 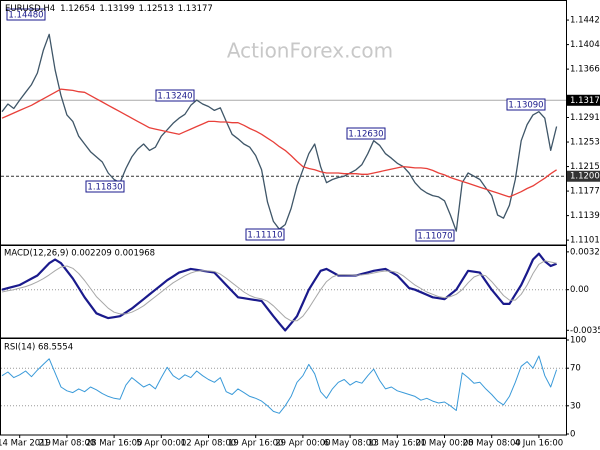 I want to click on ohlc-open: 1.12654, so click(x=77, y=9).